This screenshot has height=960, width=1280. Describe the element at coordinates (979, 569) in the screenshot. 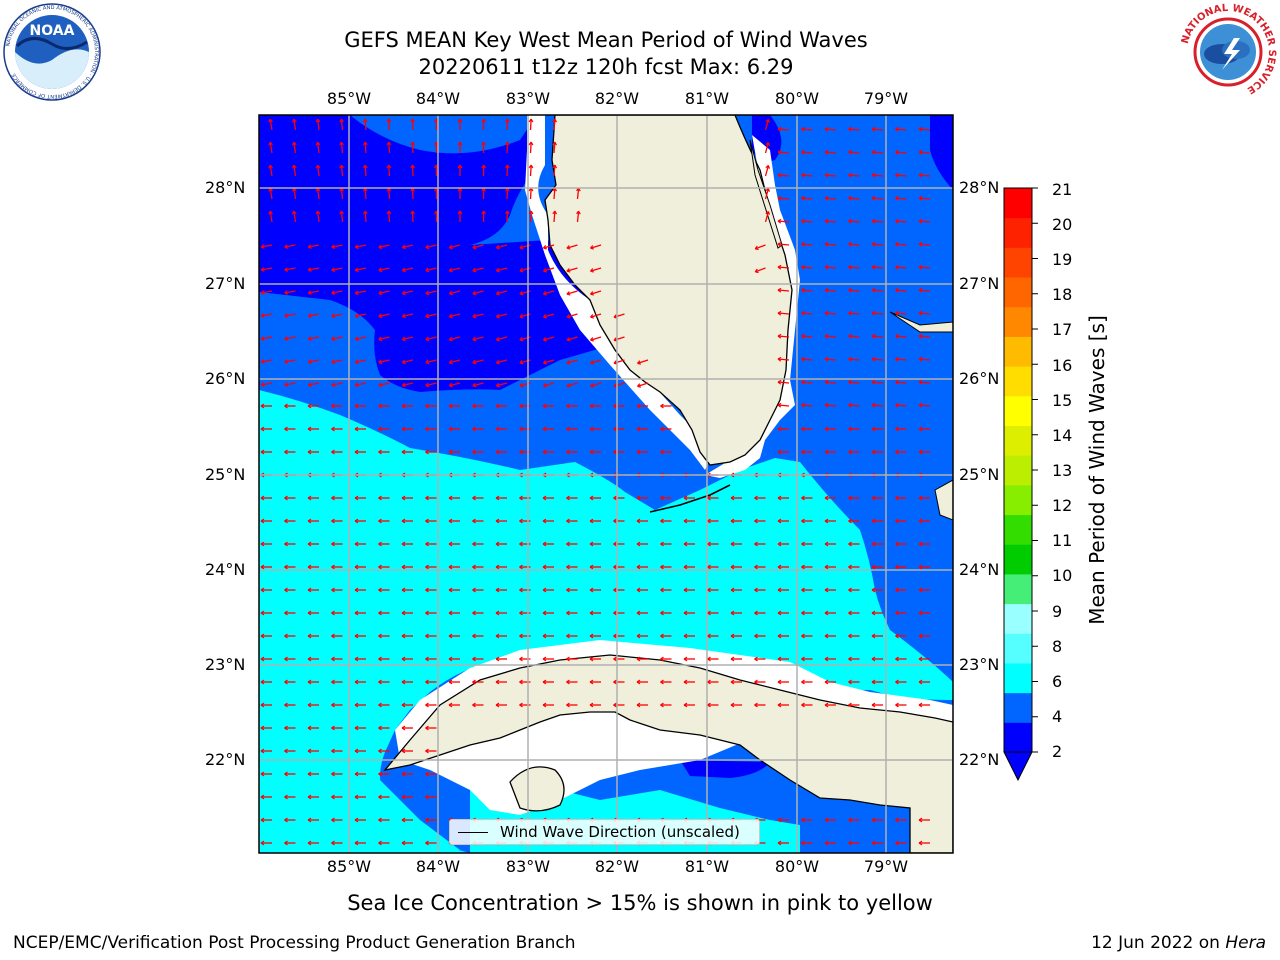

I see `lat-label-right: 24°N` at that location.